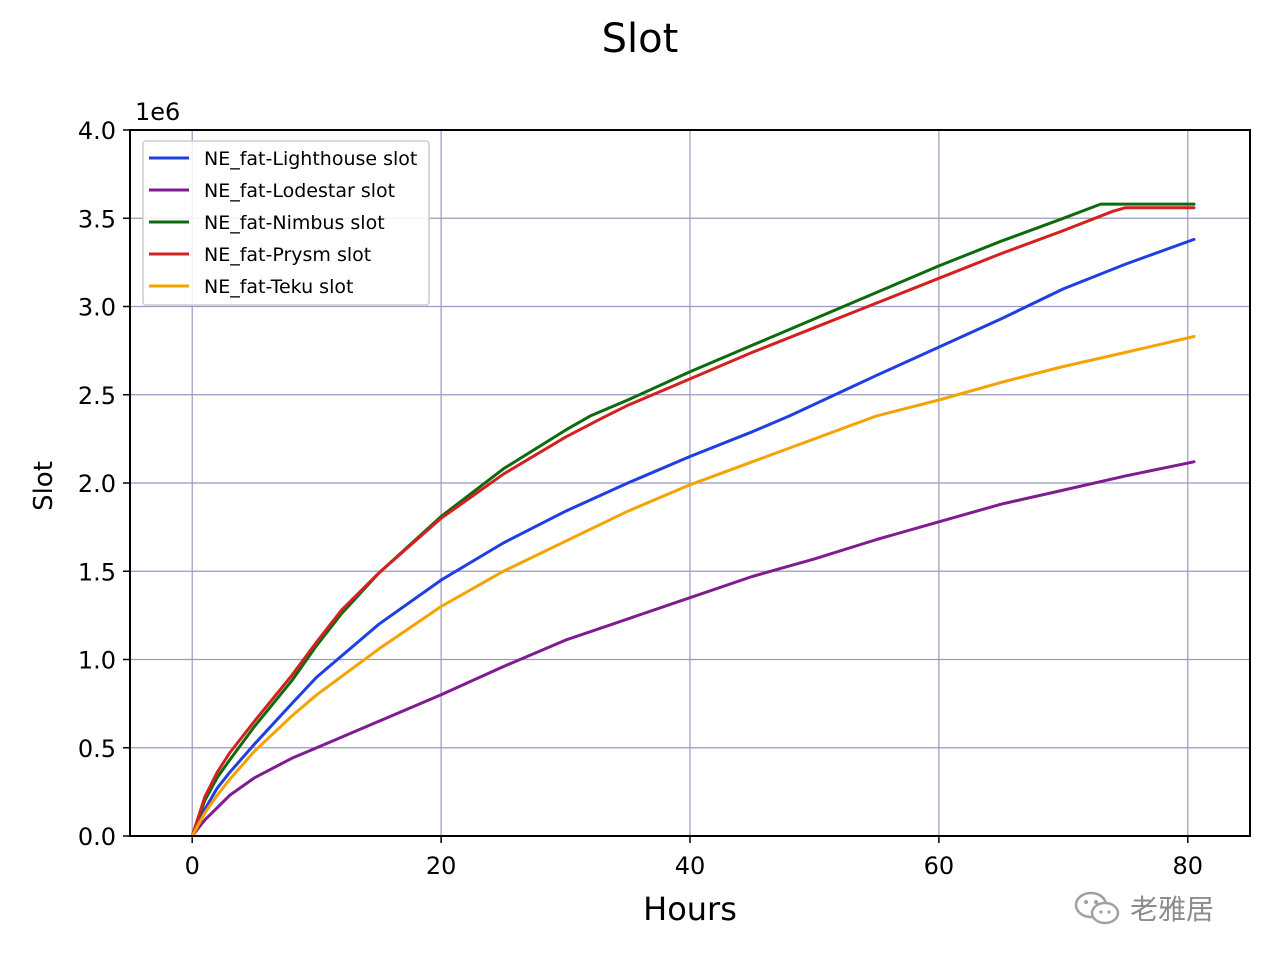 This screenshot has width=1280, height=960. I want to click on y-axis-ticks: 0.0 0.5 1.0 1.5 2.0 2.5 3.0 3.5 4.0, so click(104, 484).